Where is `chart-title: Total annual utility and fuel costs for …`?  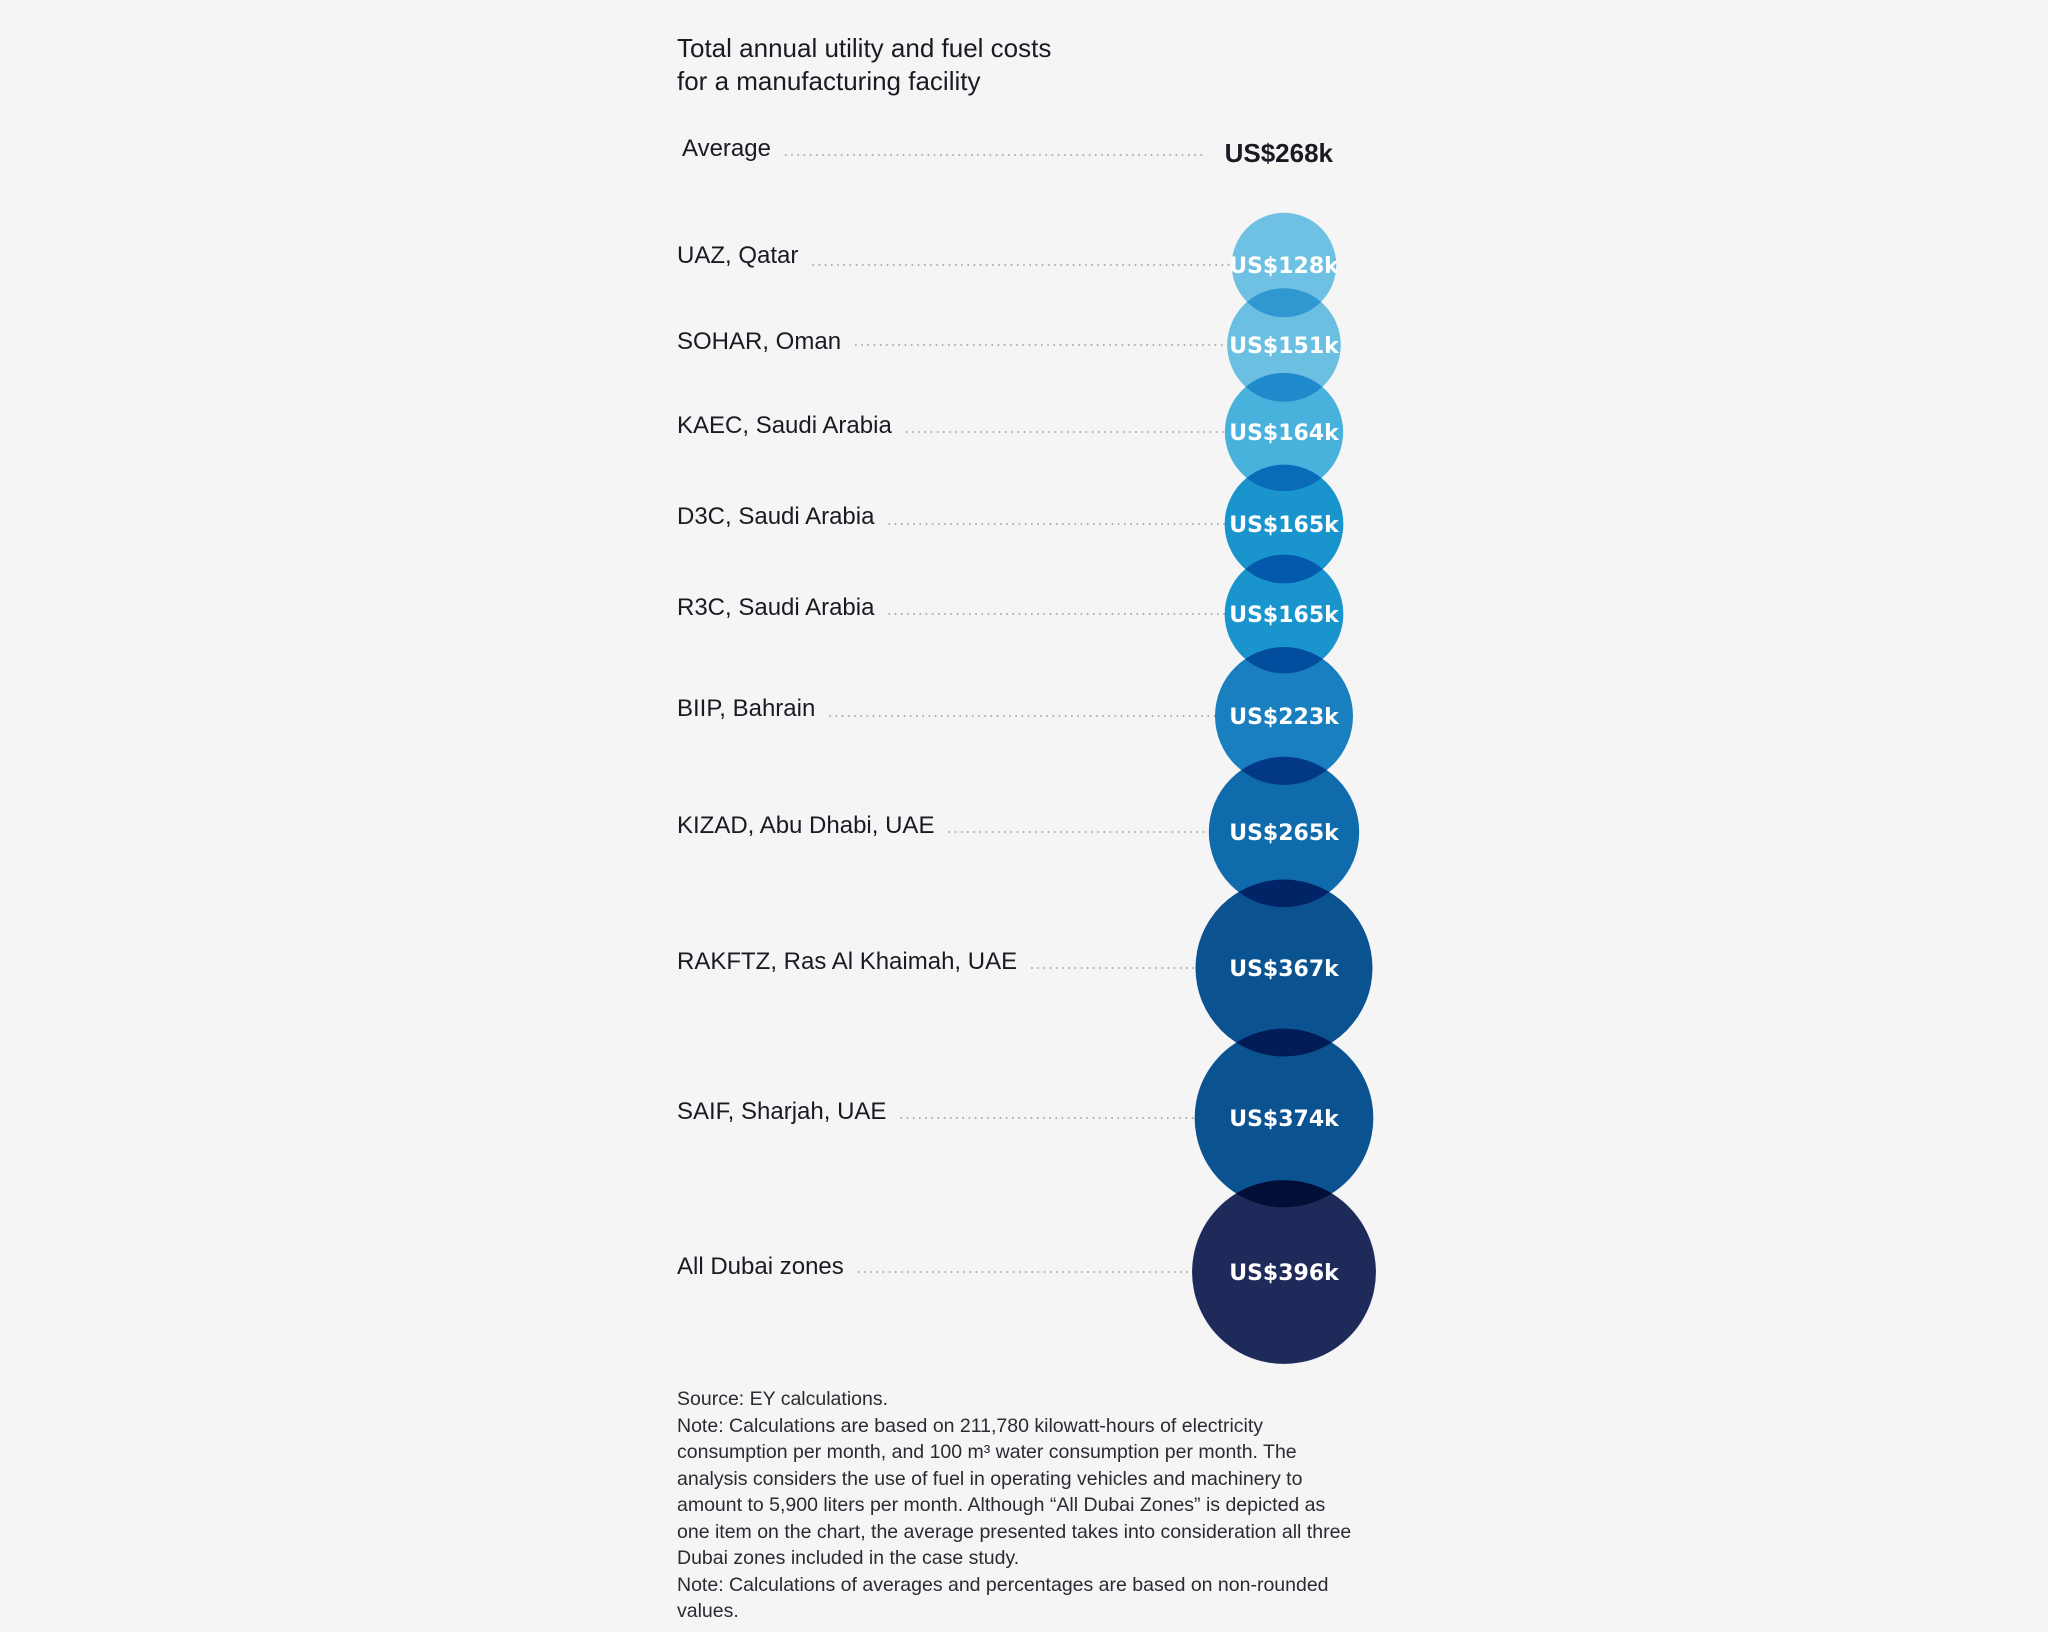
chart-title: Total annual utility and fuel costs for … is located at coordinates (864, 65).